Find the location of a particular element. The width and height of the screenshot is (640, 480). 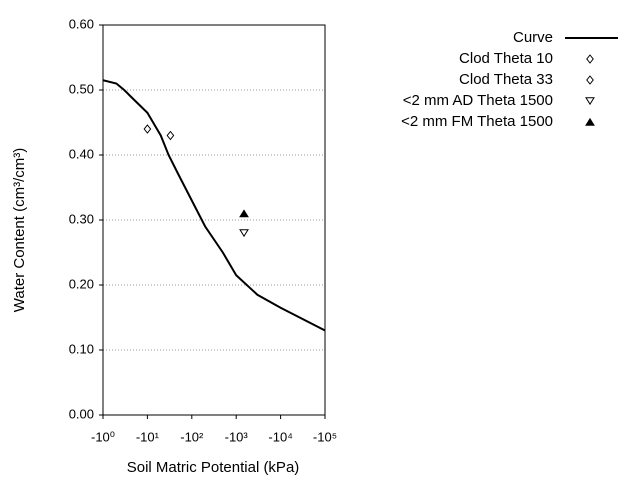

legend-label: <2 mm AD Theta 1500 is located at coordinates (478, 100).